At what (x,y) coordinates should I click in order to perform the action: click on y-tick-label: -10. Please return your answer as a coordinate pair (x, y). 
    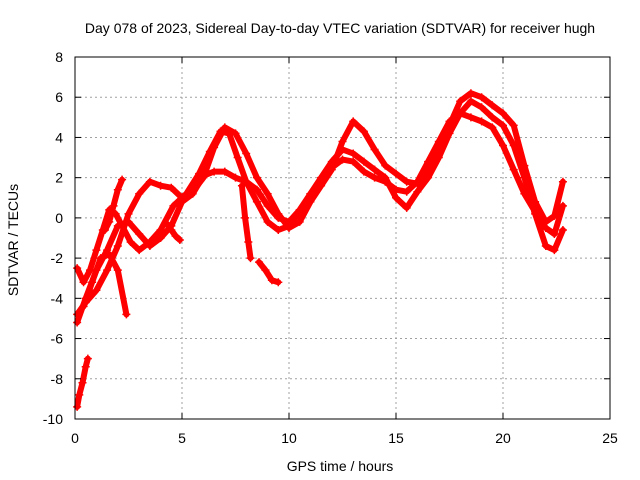
    Looking at the image, I should click on (53, 419).